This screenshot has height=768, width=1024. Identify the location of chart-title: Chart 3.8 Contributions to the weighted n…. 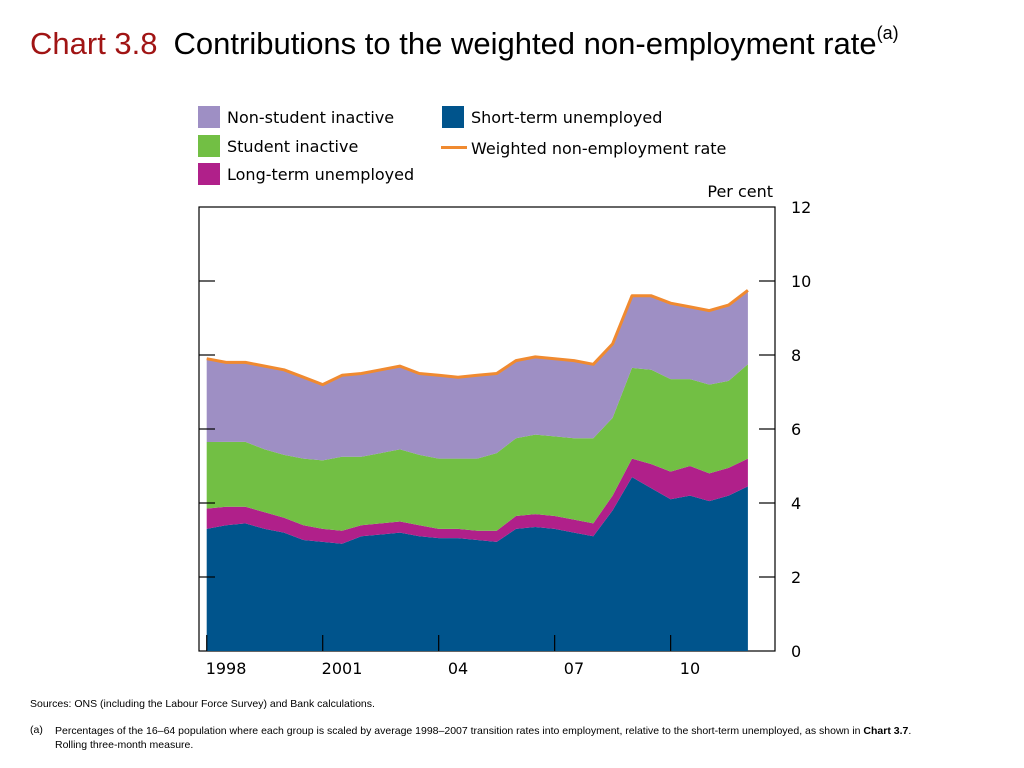
(464, 42).